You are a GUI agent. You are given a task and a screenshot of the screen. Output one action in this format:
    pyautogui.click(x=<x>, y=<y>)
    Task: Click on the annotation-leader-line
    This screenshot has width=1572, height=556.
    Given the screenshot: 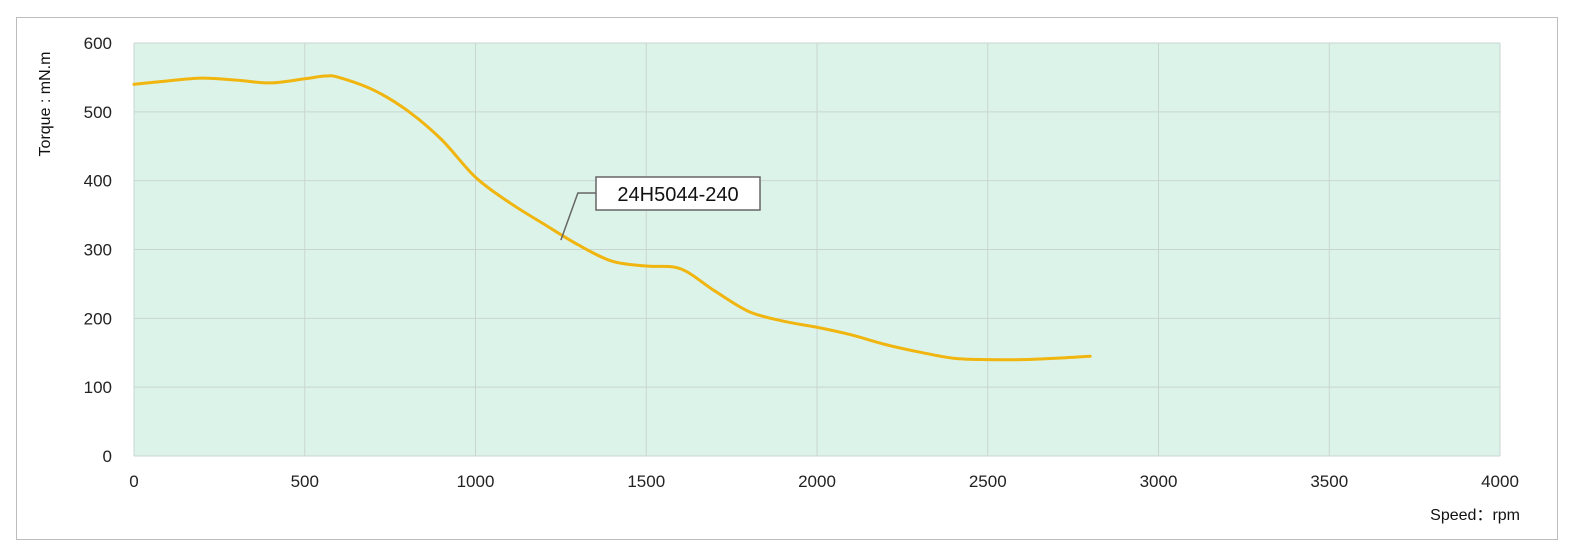 What is the action you would take?
    pyautogui.click(x=578, y=216)
    